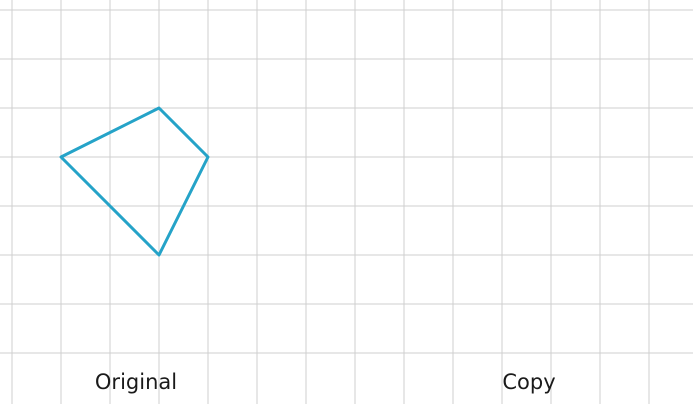 The image size is (693, 404). What do you see at coordinates (136, 382) in the screenshot?
I see `original-label: Original` at bounding box center [136, 382].